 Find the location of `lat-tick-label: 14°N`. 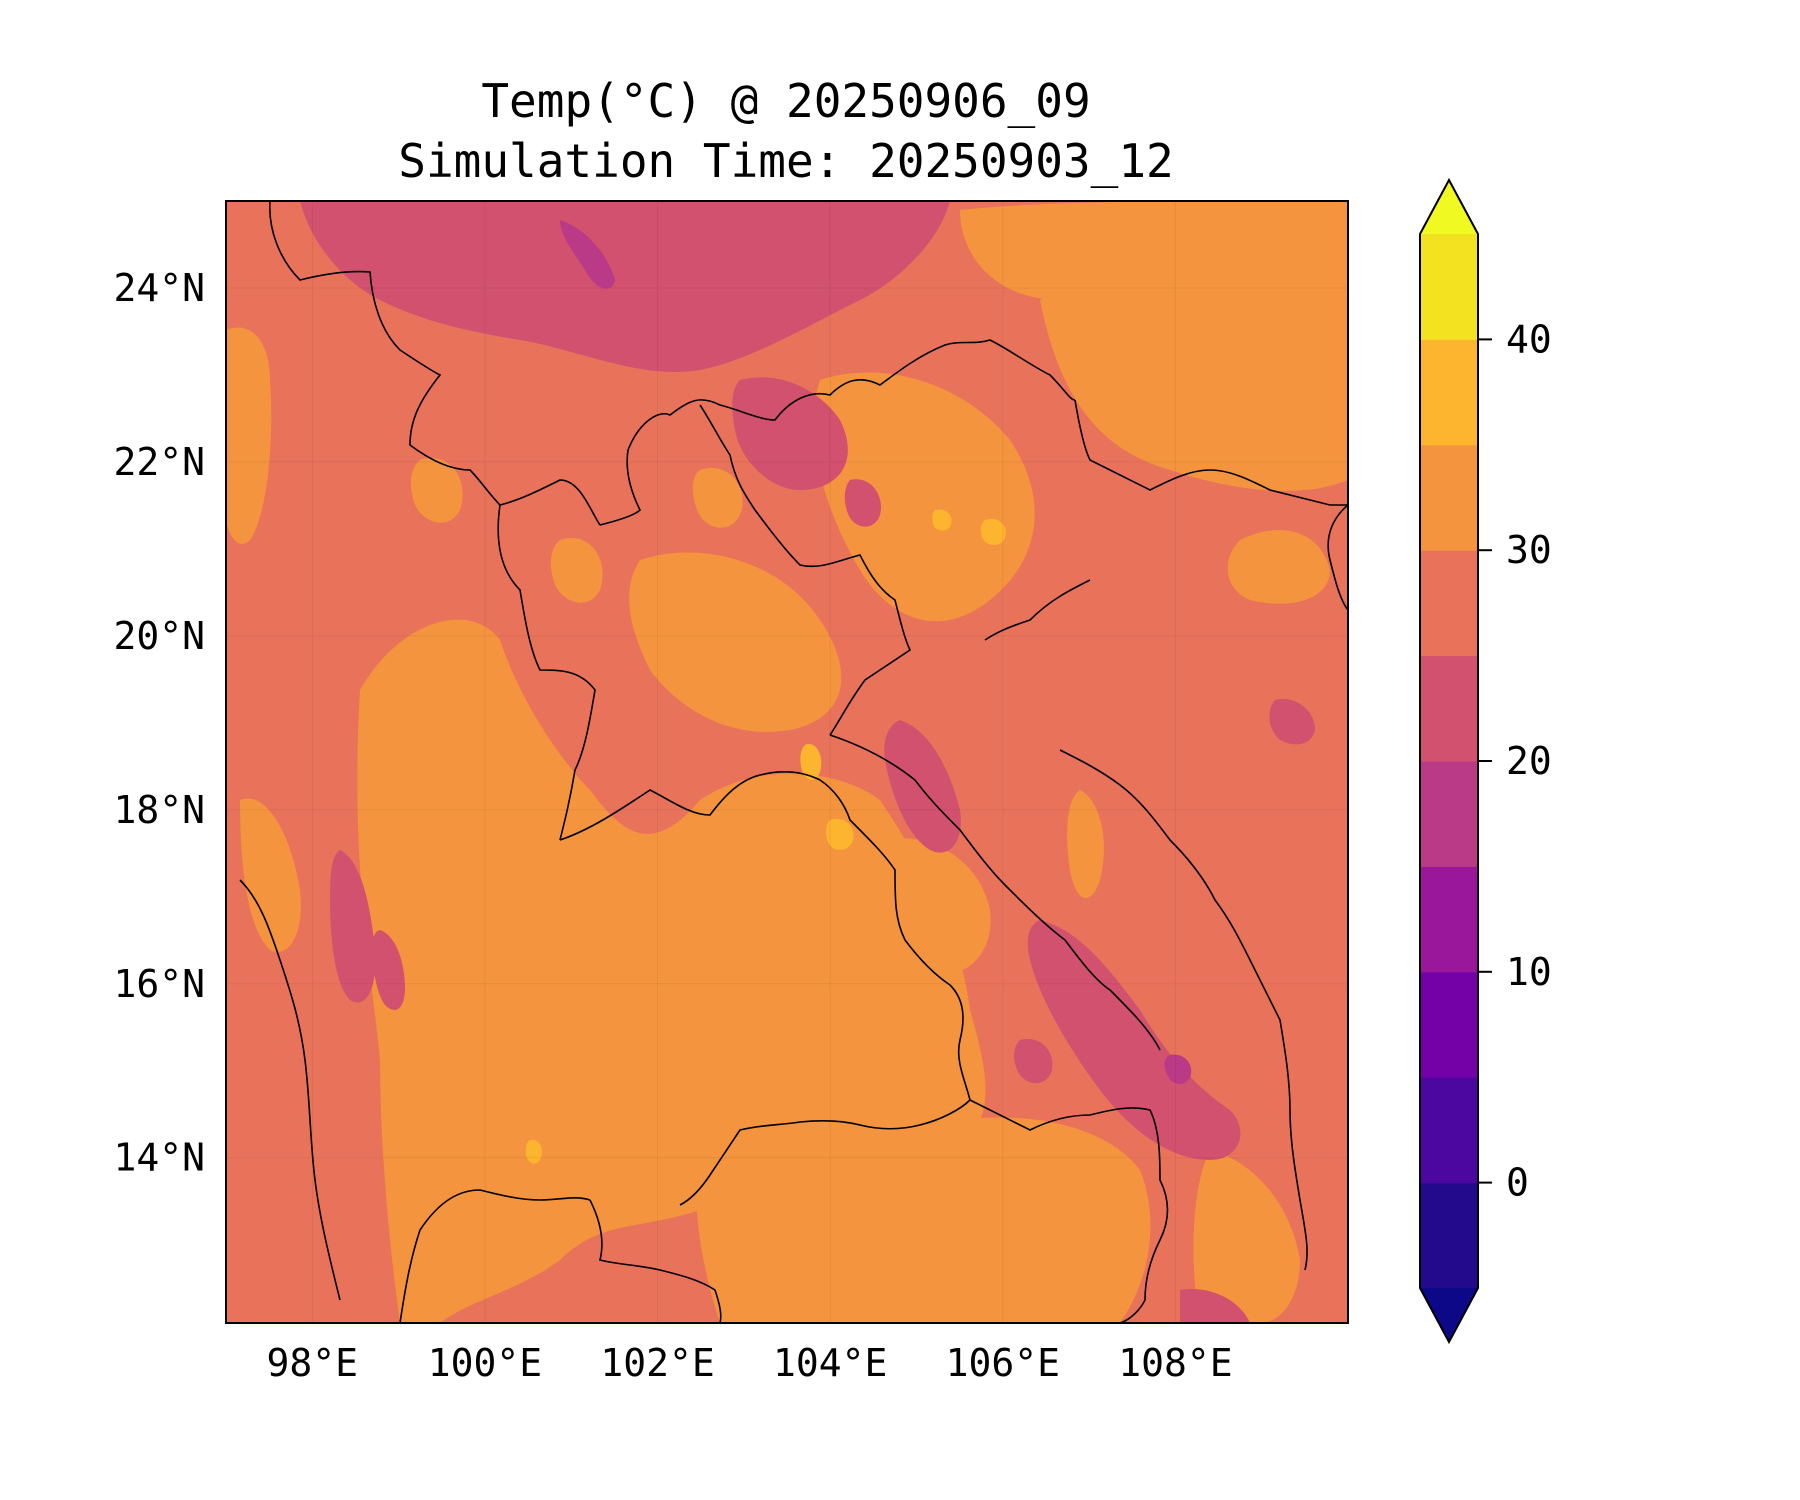

lat-tick-label: 14°N is located at coordinates (159, 1158).